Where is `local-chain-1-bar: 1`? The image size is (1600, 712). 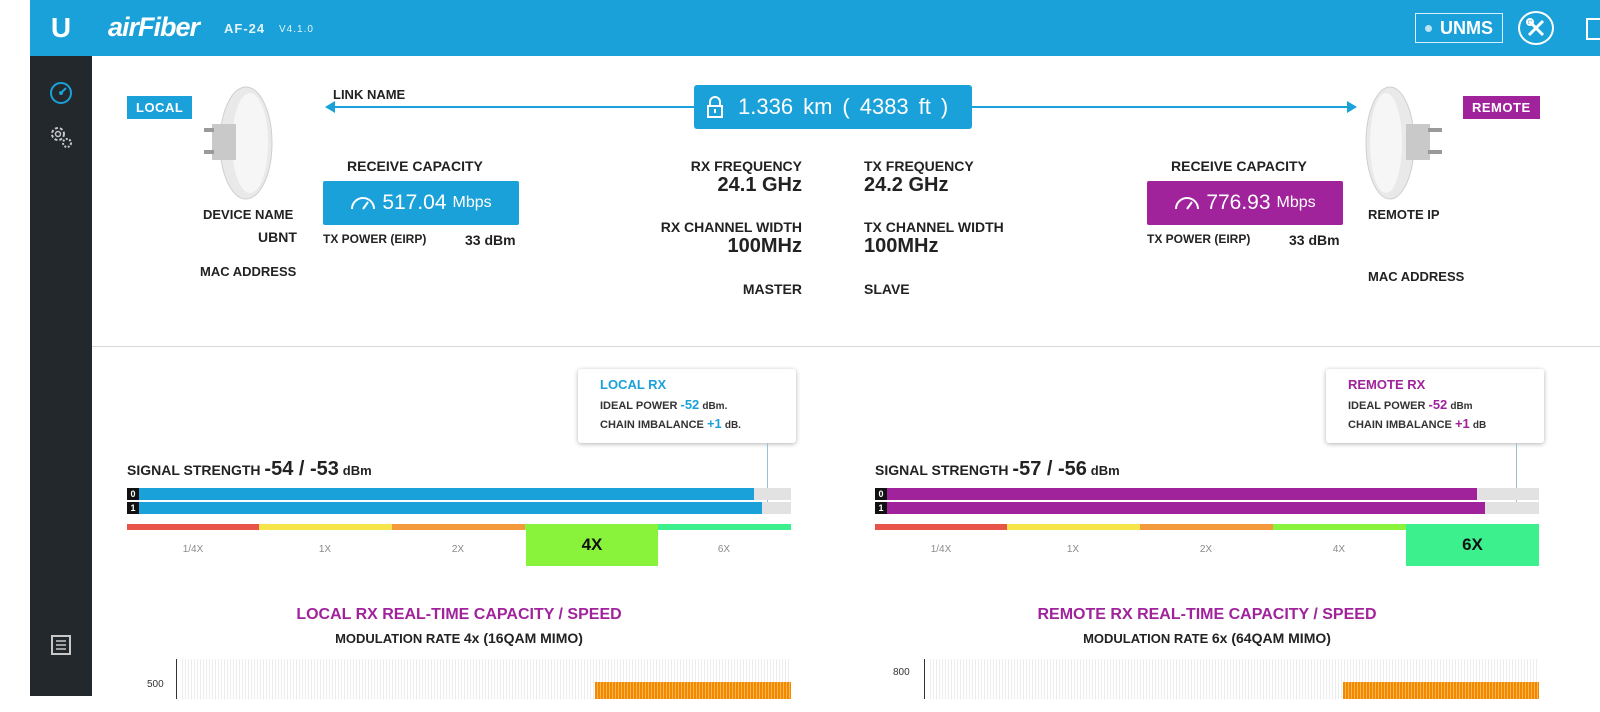 local-chain-1-bar: 1 is located at coordinates (459, 508).